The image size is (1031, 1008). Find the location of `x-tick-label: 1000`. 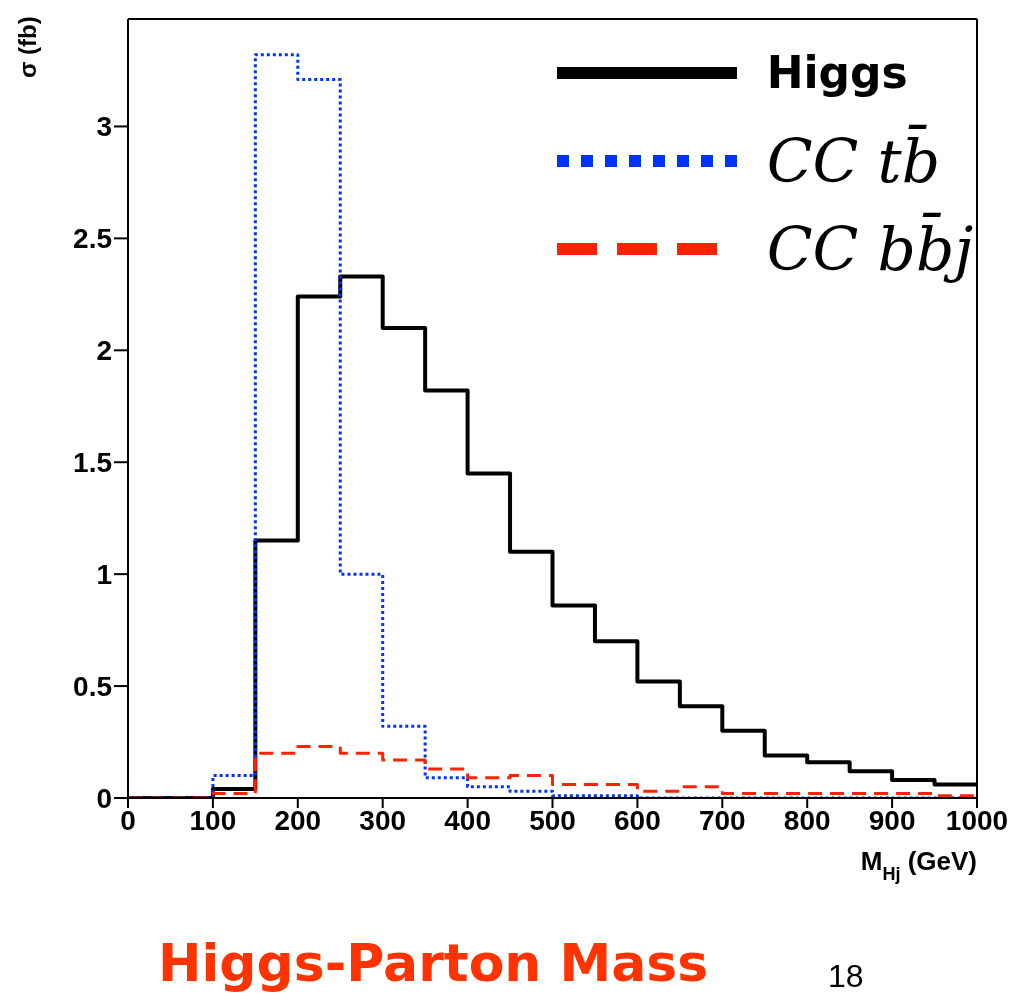

x-tick-label: 1000 is located at coordinates (977, 820).